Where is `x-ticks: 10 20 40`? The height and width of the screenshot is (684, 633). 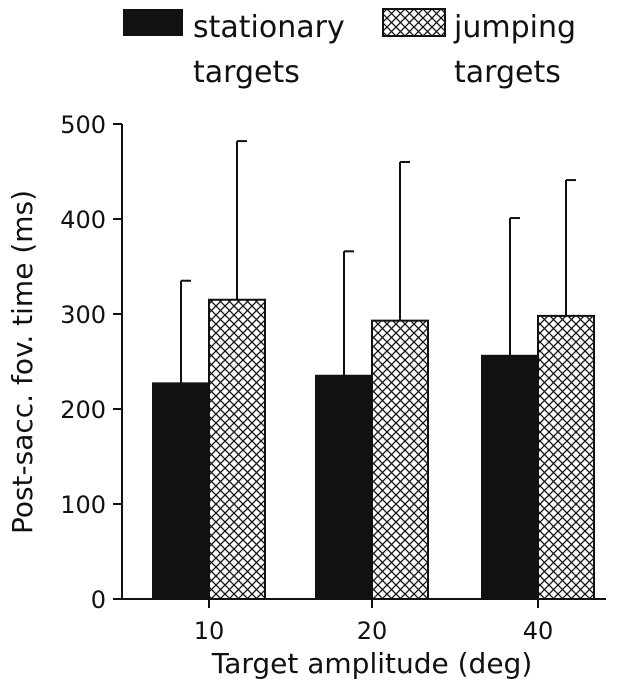
x-ticks: 10 20 40 is located at coordinates (374, 622).